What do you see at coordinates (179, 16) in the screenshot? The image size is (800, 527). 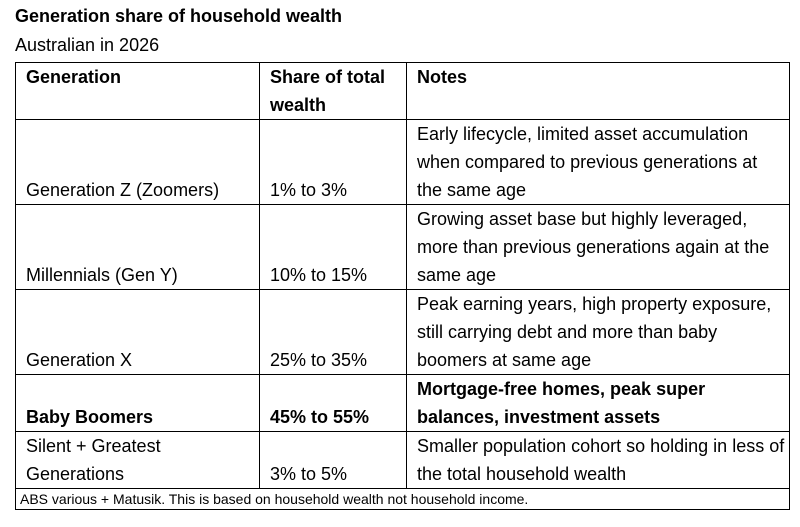 I see `title: Generation share of household wealth` at bounding box center [179, 16].